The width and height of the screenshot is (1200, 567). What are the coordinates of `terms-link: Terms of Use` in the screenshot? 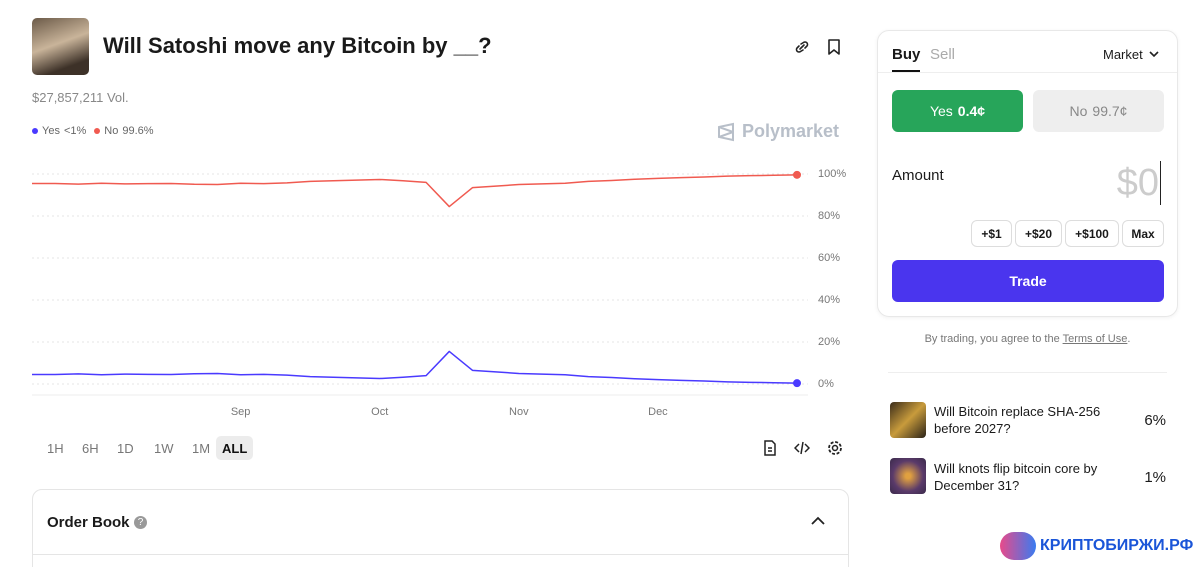 It's located at (1095, 339).